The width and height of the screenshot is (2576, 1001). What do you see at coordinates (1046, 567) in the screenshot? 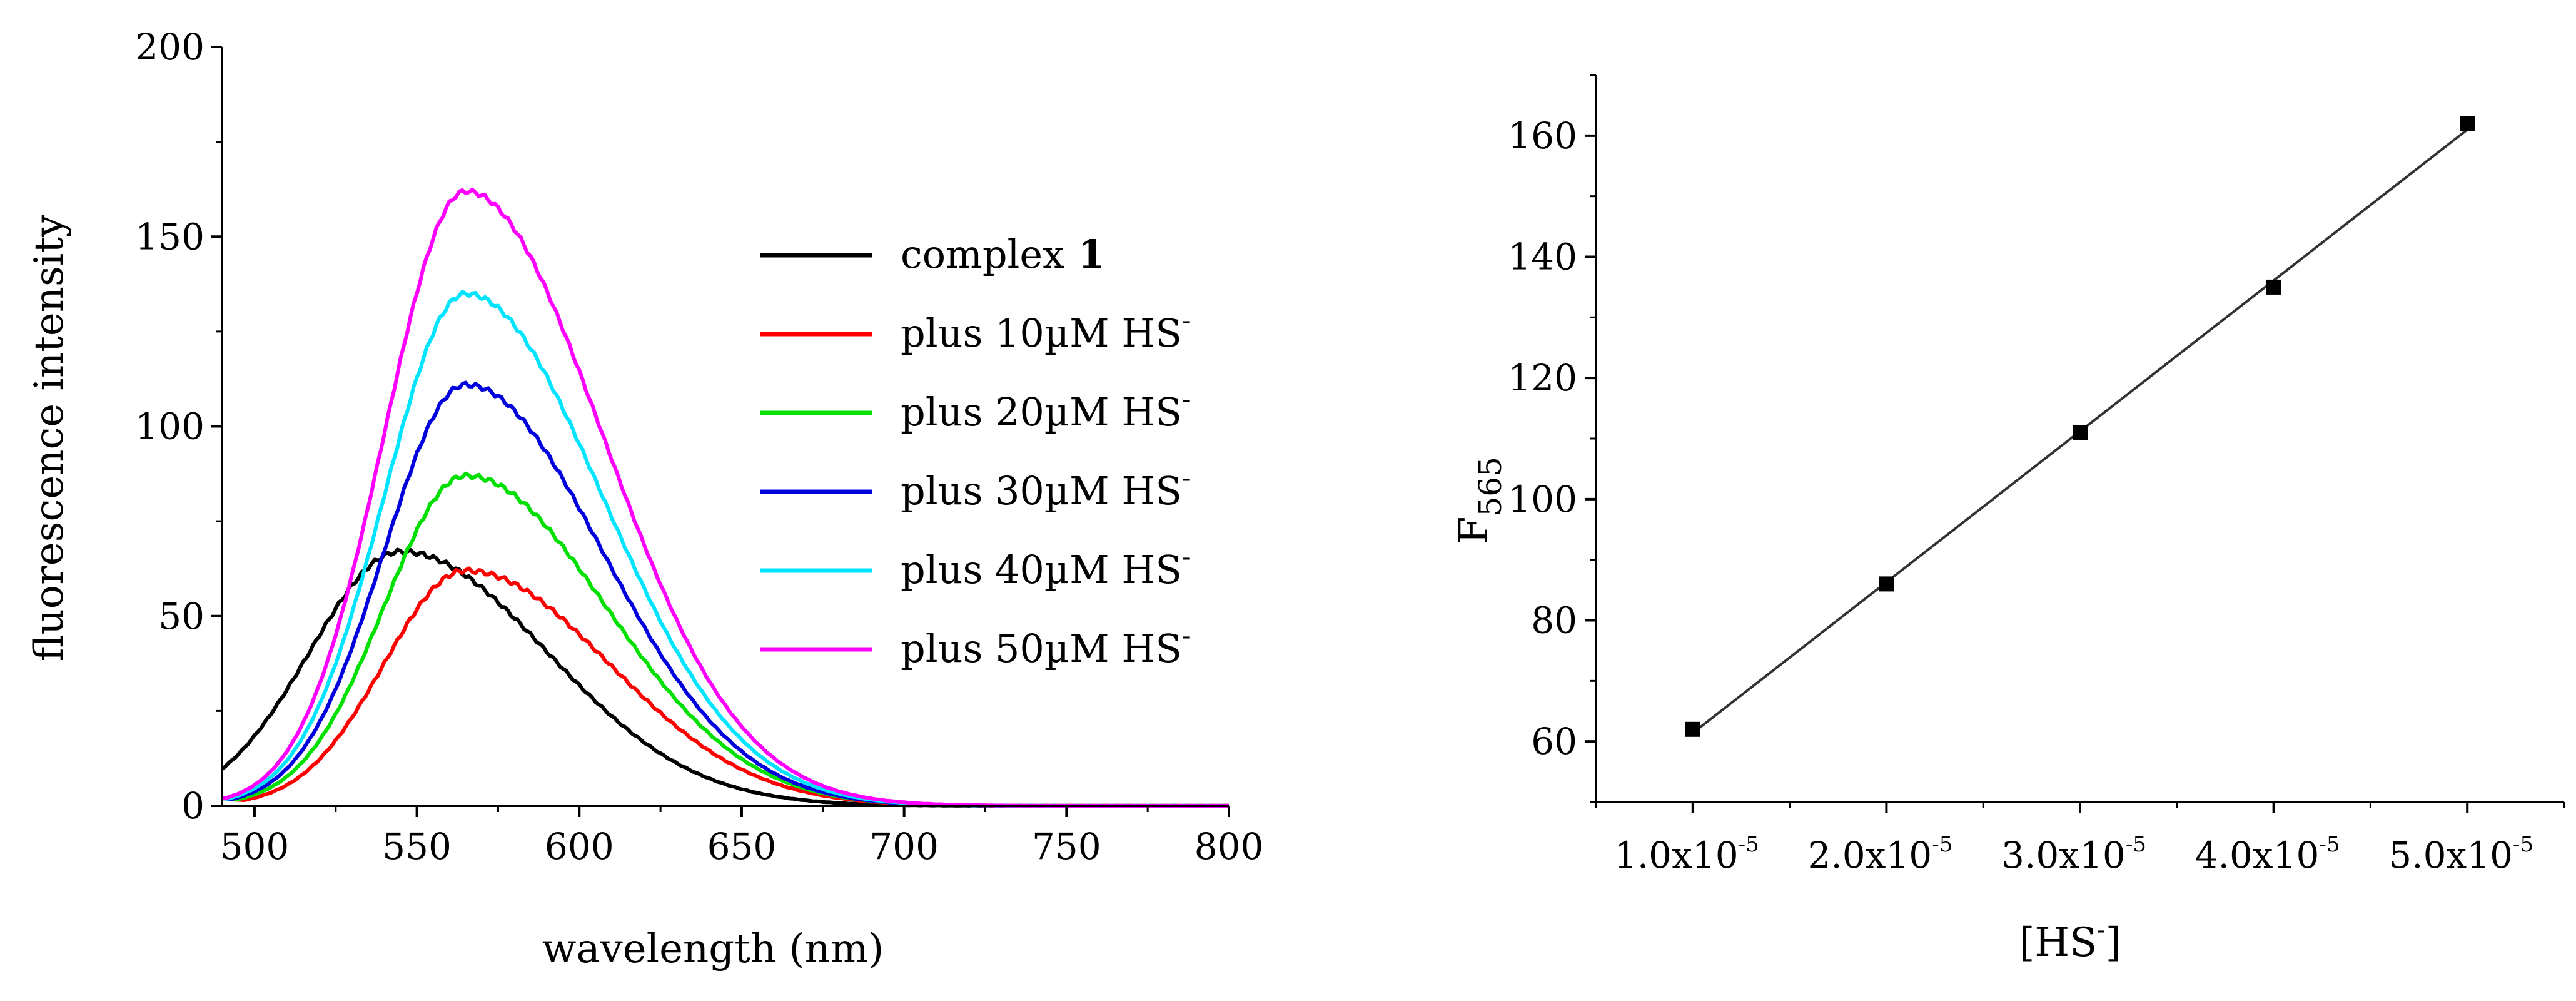
I see `legend-label-4: plus 40µM HS-` at bounding box center [1046, 567].